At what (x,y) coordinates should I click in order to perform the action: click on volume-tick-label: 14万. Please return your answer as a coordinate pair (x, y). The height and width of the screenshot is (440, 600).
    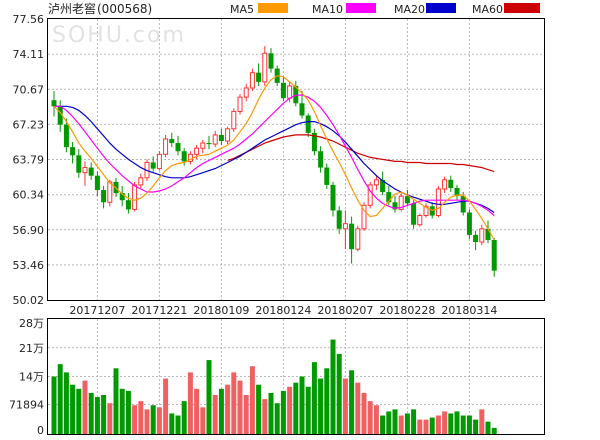
    Looking at the image, I should click on (31, 377).